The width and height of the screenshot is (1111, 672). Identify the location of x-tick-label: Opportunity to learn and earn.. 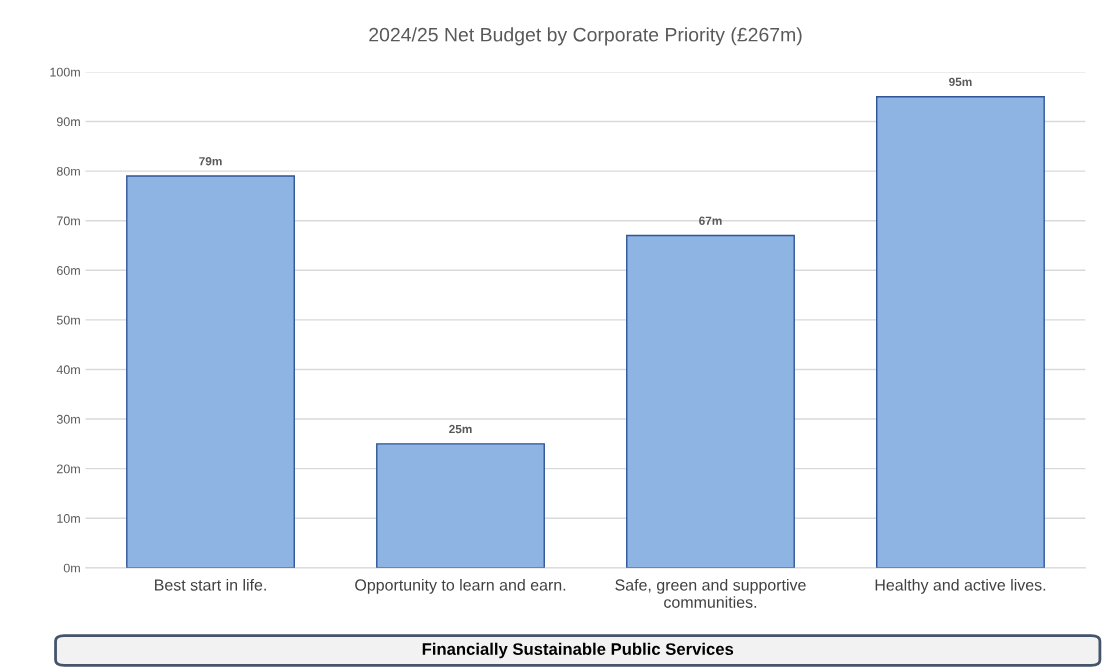
(460, 586).